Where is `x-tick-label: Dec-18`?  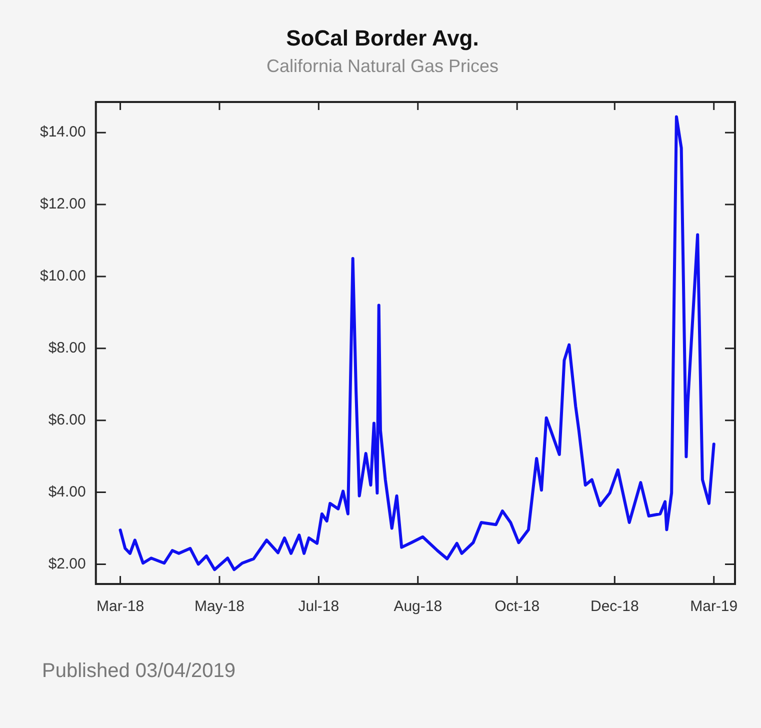 x-tick-label: Dec-18 is located at coordinates (614, 607).